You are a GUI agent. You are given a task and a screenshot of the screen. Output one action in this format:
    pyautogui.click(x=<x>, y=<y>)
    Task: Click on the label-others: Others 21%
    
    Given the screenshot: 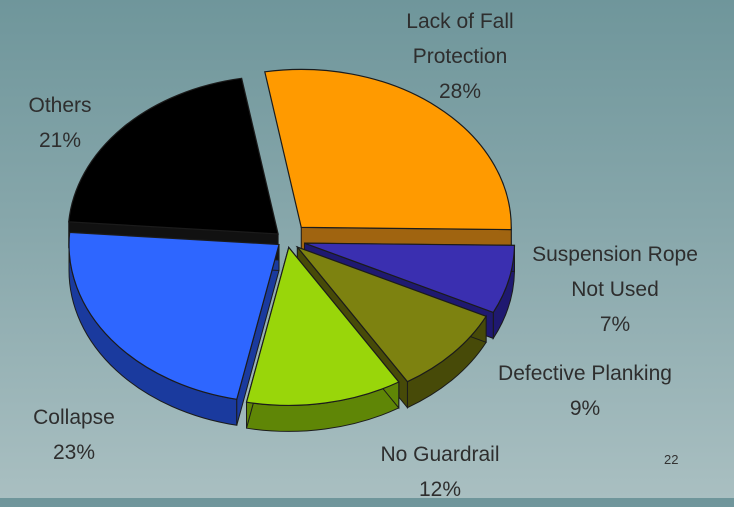 What is the action you would take?
    pyautogui.click(x=60, y=123)
    